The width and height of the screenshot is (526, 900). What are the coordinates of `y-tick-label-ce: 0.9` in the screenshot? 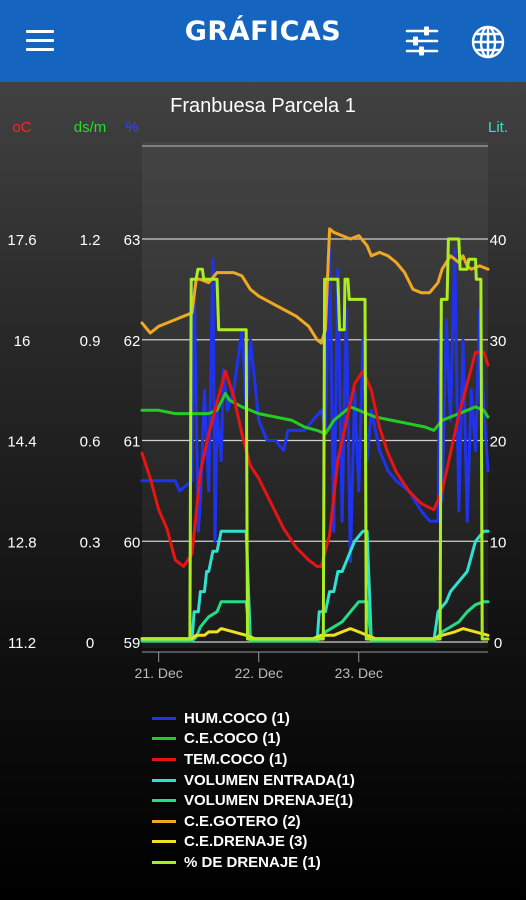 It's located at (90, 341).